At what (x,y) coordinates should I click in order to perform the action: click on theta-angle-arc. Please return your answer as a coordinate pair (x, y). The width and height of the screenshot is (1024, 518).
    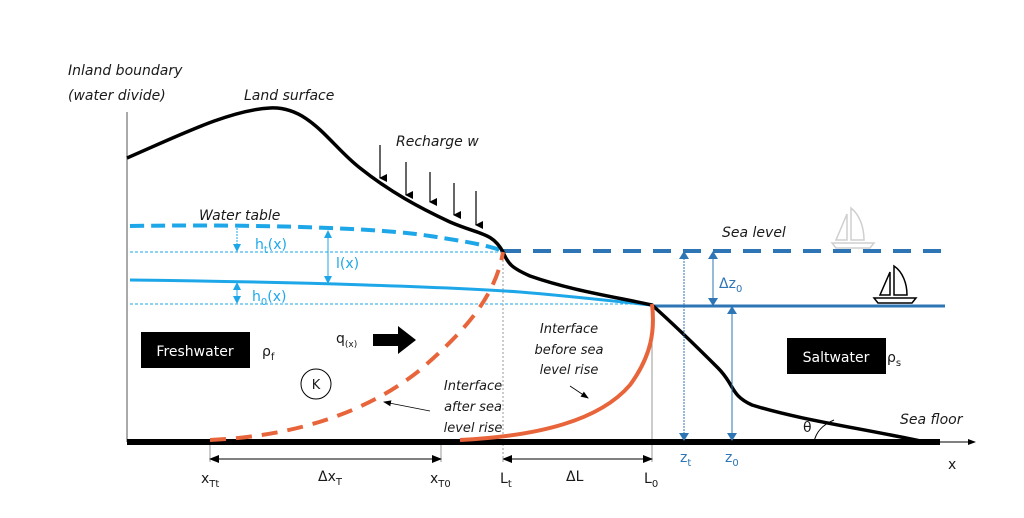
    Looking at the image, I should click on (824, 431).